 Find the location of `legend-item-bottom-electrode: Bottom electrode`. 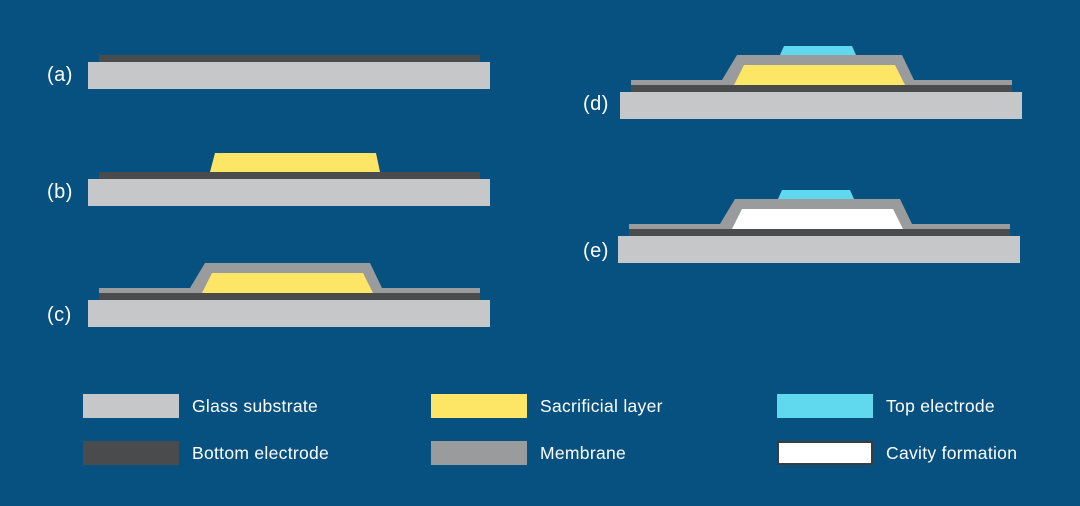

legend-item-bottom-electrode: Bottom electrode is located at coordinates (206, 453).